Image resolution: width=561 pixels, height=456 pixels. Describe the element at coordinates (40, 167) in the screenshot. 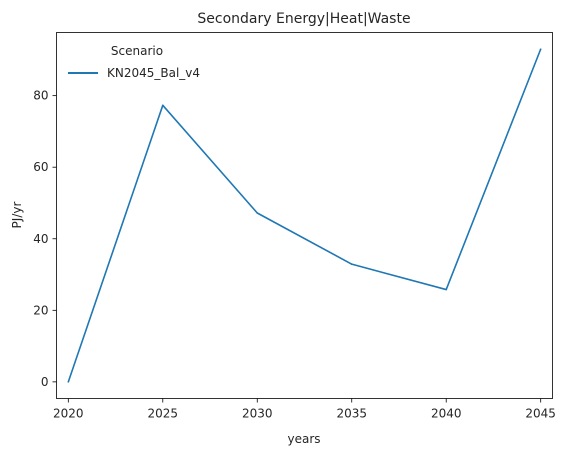

I see `y-tick-label: 60` at that location.